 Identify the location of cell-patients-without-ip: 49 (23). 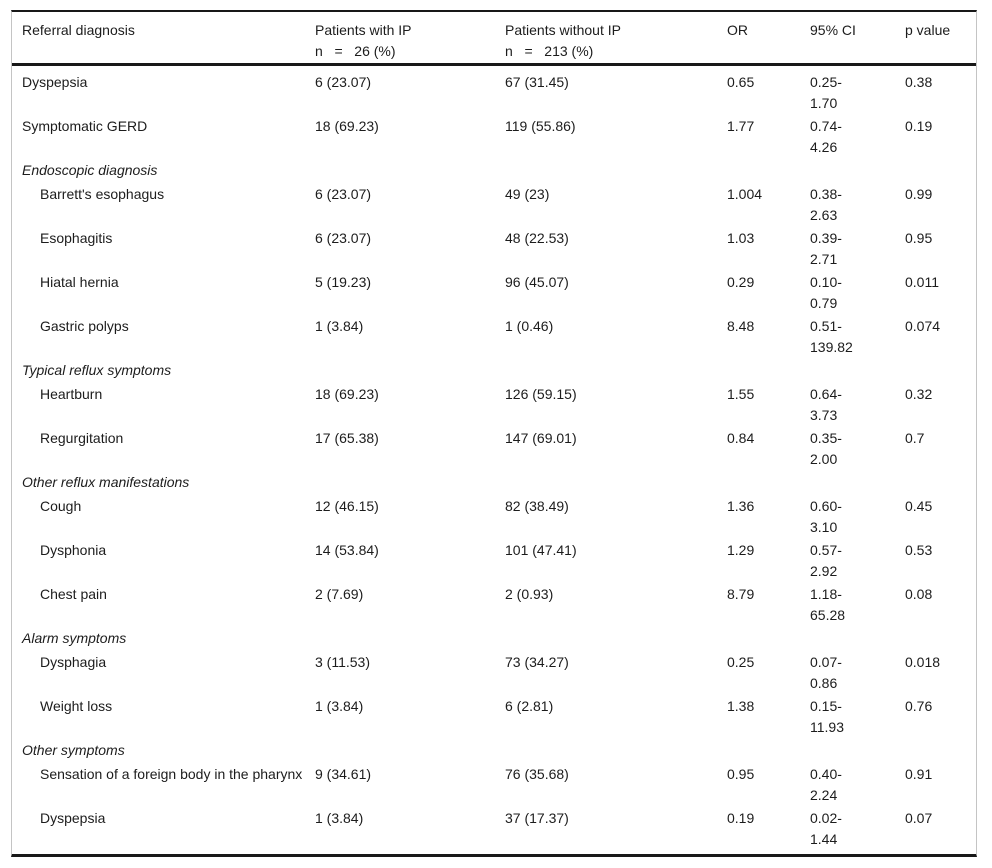
(527, 194).